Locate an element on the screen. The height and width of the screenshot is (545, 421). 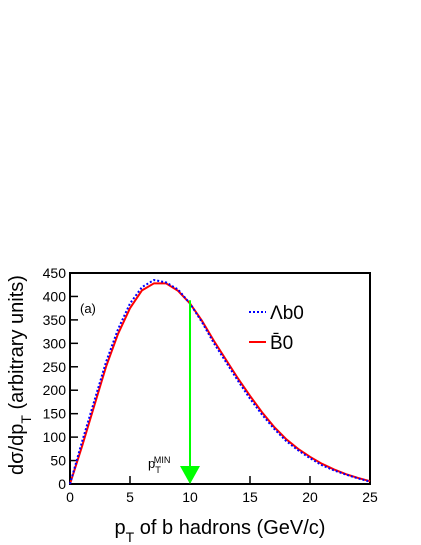
y-tick-label: 350 is located at coordinates (55, 320).